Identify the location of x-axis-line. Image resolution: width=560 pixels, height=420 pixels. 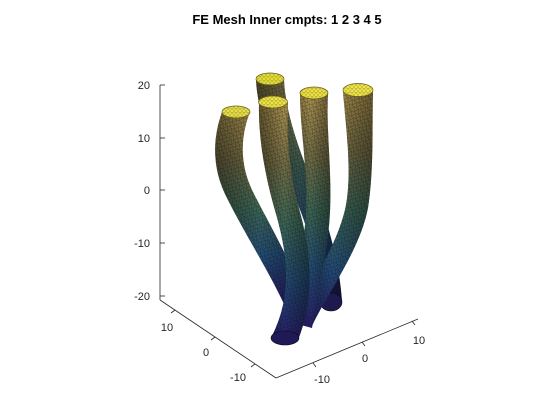
(347, 348).